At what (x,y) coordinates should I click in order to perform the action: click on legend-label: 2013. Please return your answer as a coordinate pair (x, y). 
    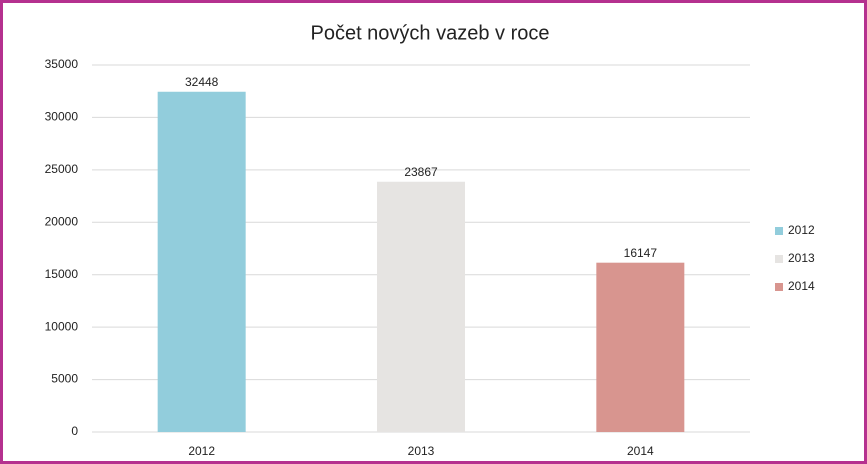
    Looking at the image, I should click on (801, 258).